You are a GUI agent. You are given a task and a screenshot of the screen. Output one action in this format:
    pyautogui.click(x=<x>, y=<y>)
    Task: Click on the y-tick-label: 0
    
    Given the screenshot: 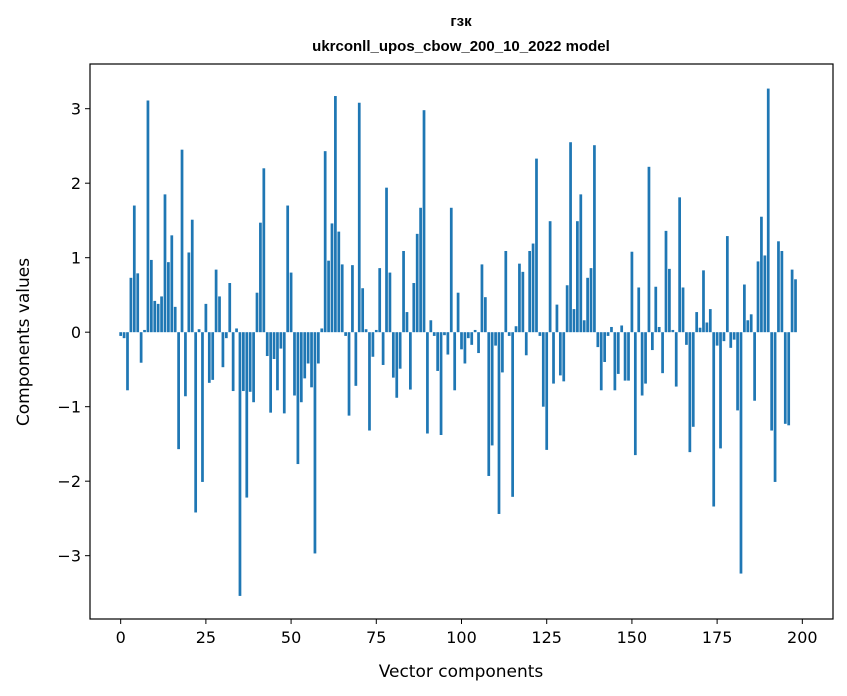 What is the action you would take?
    pyautogui.click(x=76, y=332)
    